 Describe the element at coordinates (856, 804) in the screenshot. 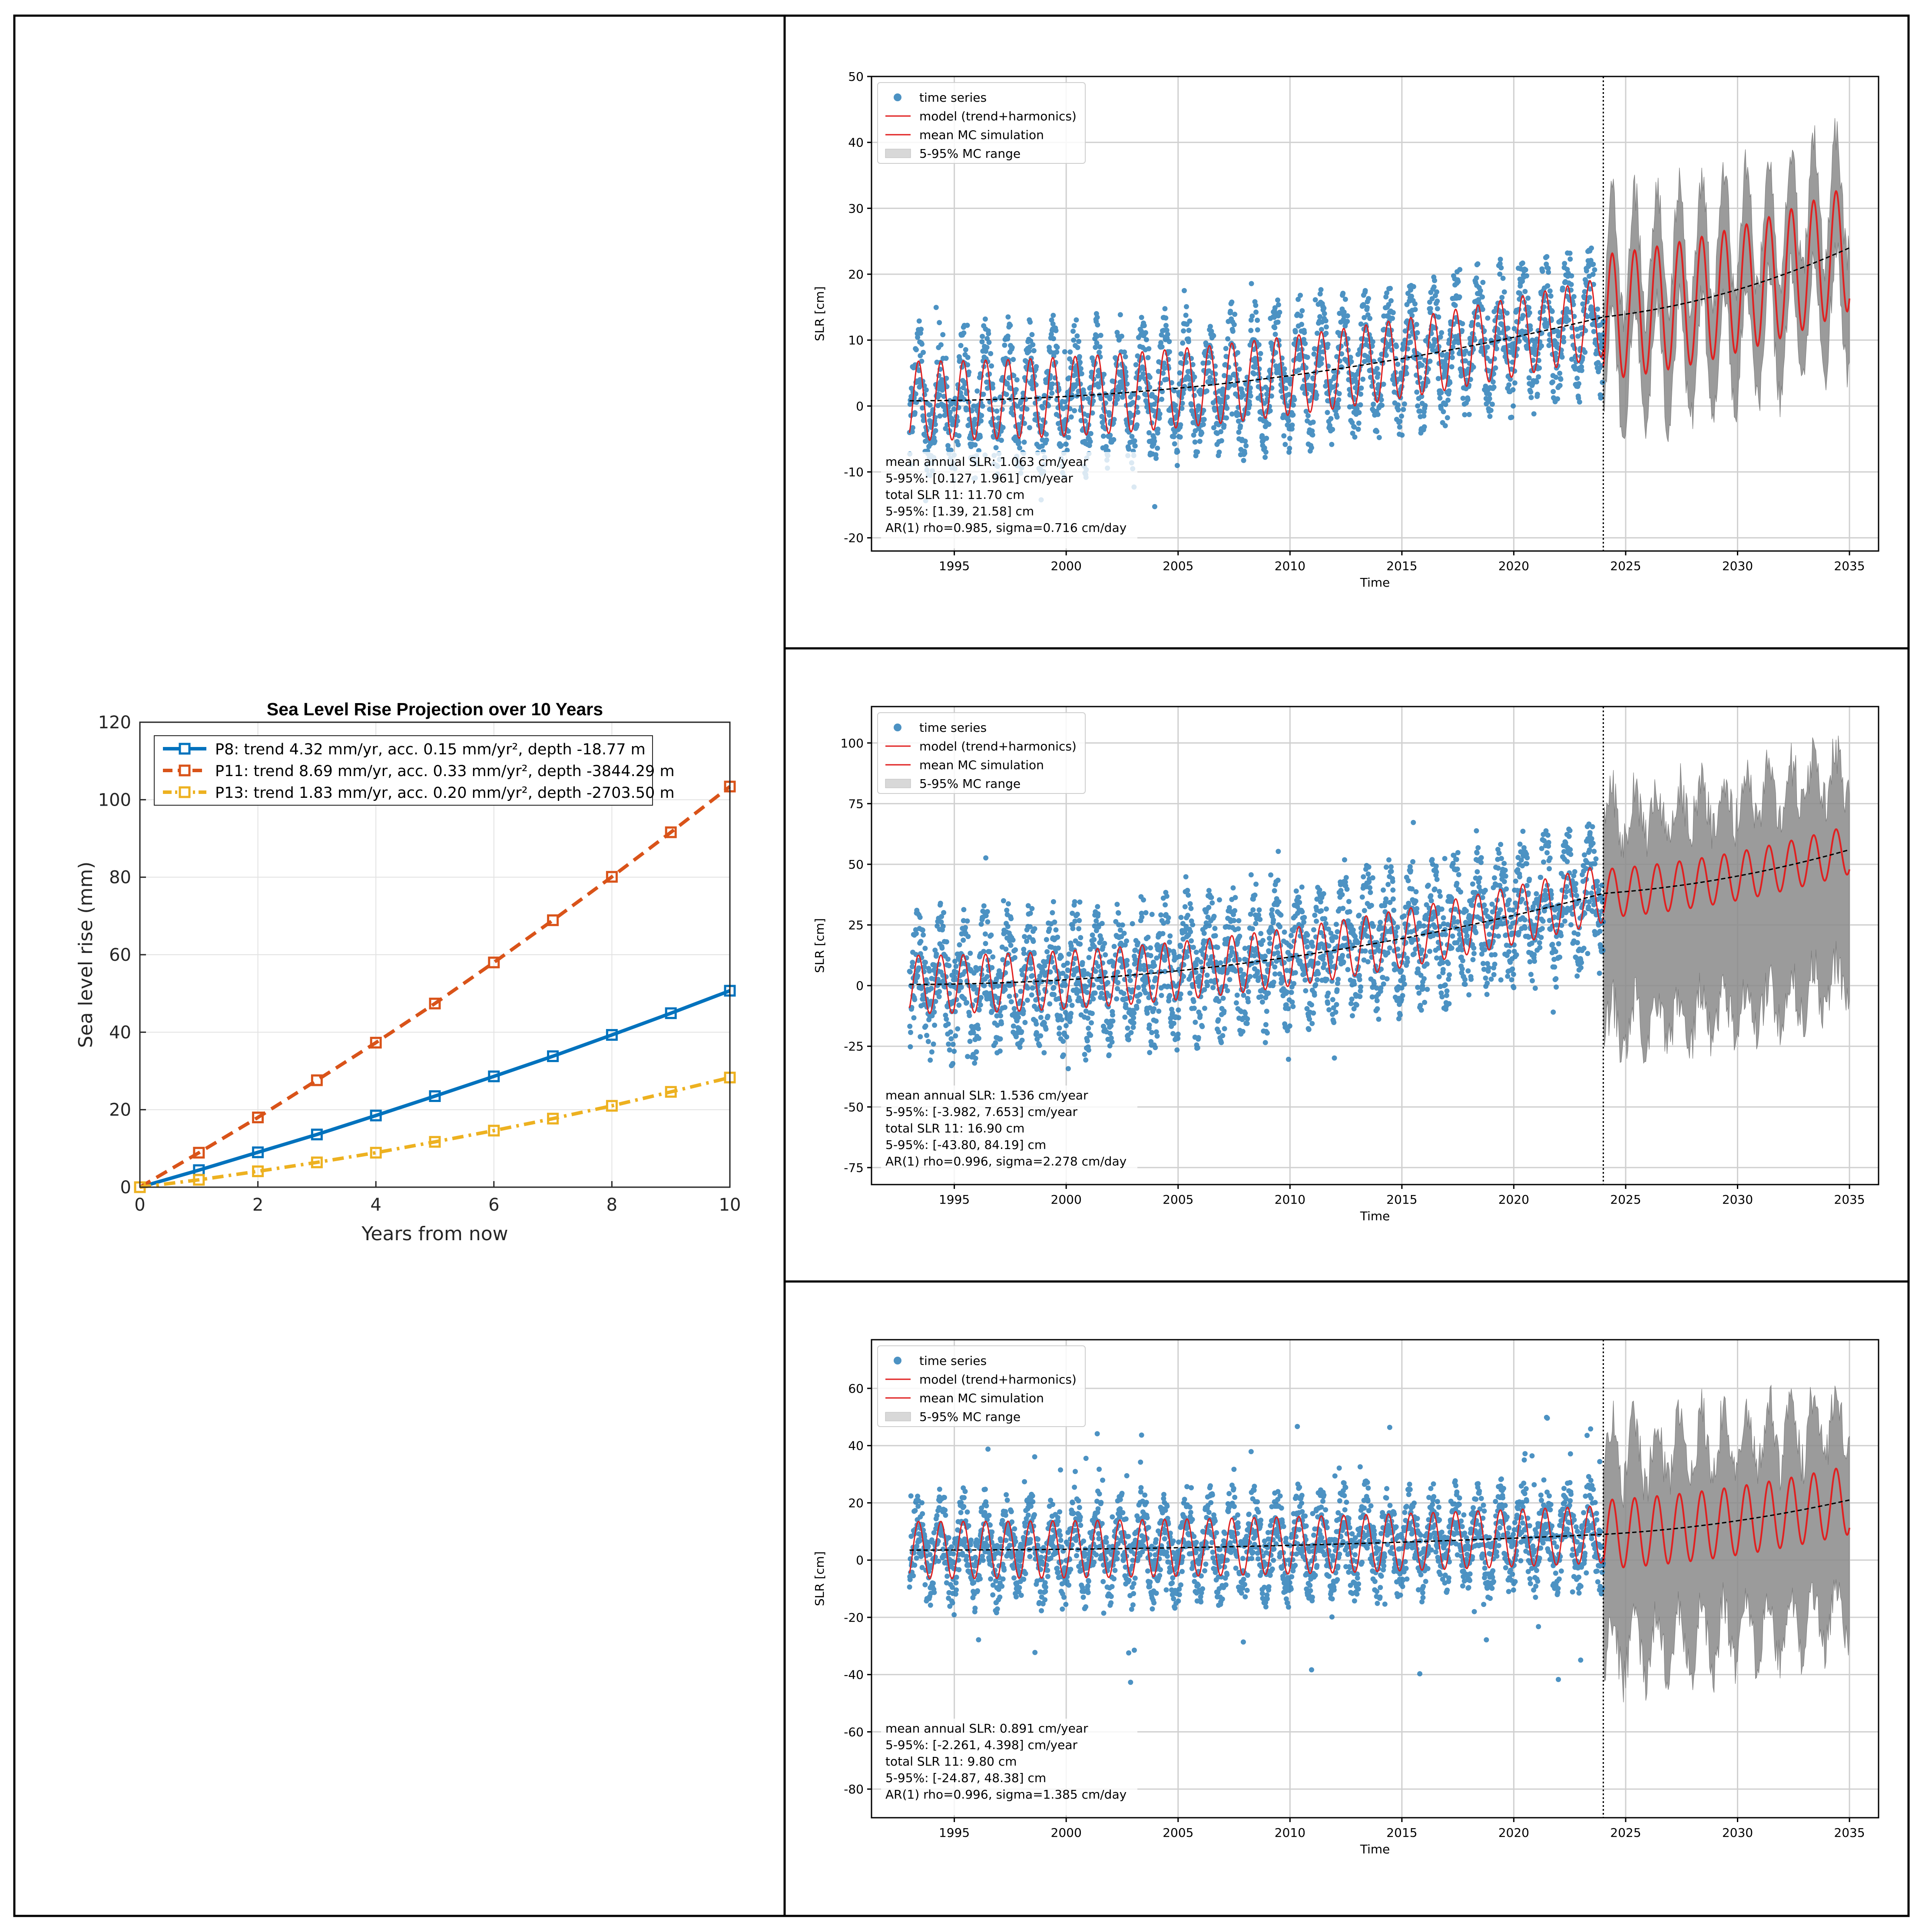

I see `y-tick-label: 75` at that location.